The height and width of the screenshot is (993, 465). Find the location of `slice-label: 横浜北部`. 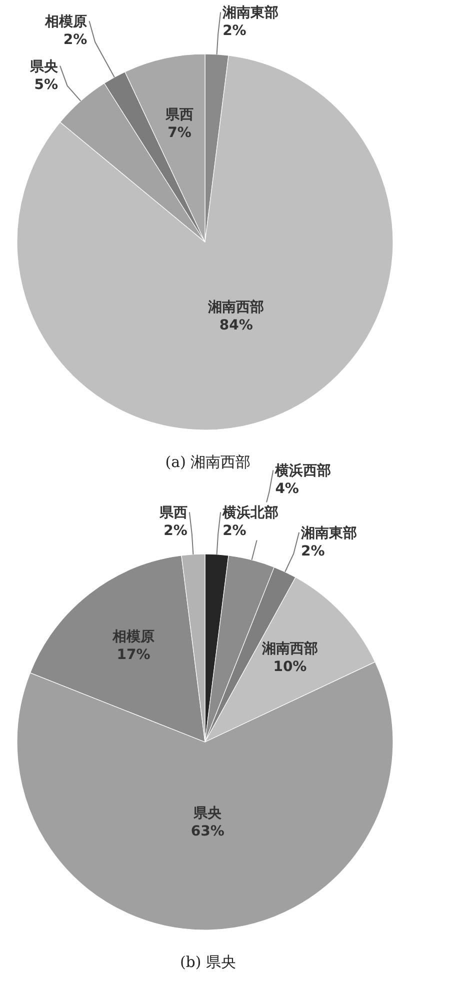

slice-label: 横浜北部 is located at coordinates (250, 513).